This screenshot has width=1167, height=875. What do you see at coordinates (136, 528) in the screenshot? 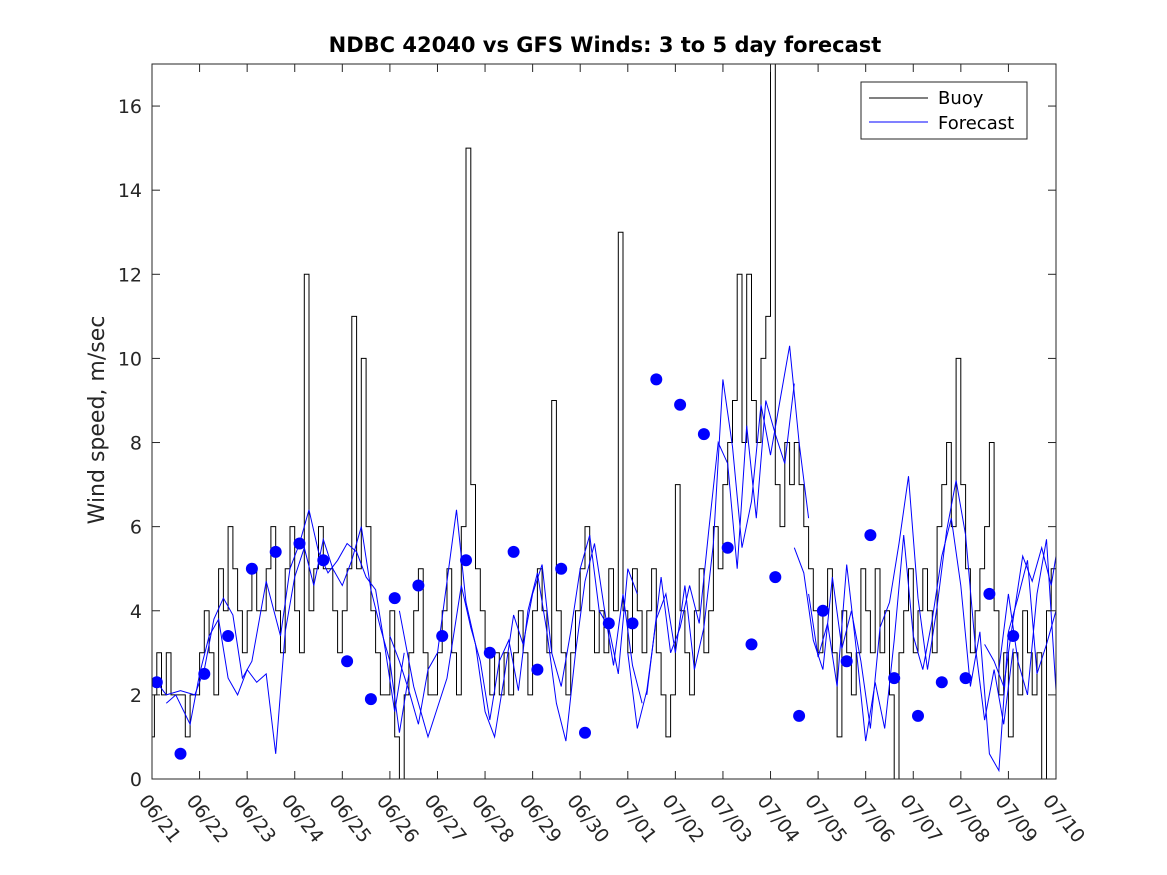
I see `y-tick-label: 6` at bounding box center [136, 528].